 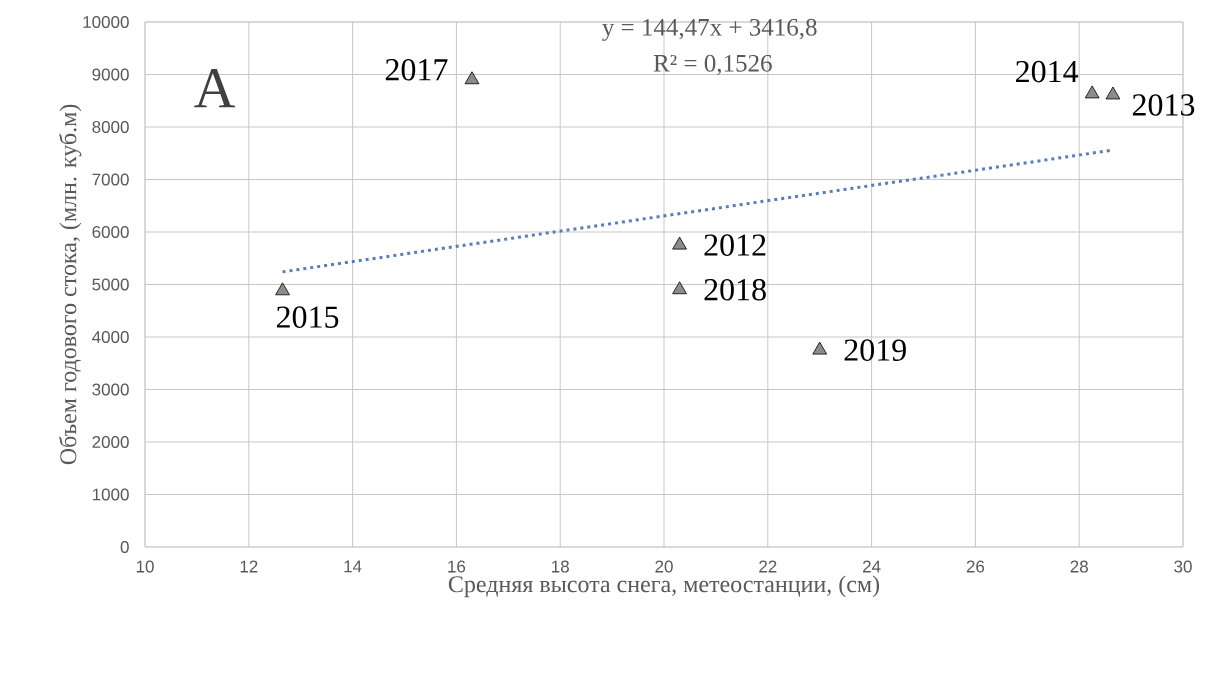 I want to click on x-tick-label: 30, so click(x=1183, y=566).